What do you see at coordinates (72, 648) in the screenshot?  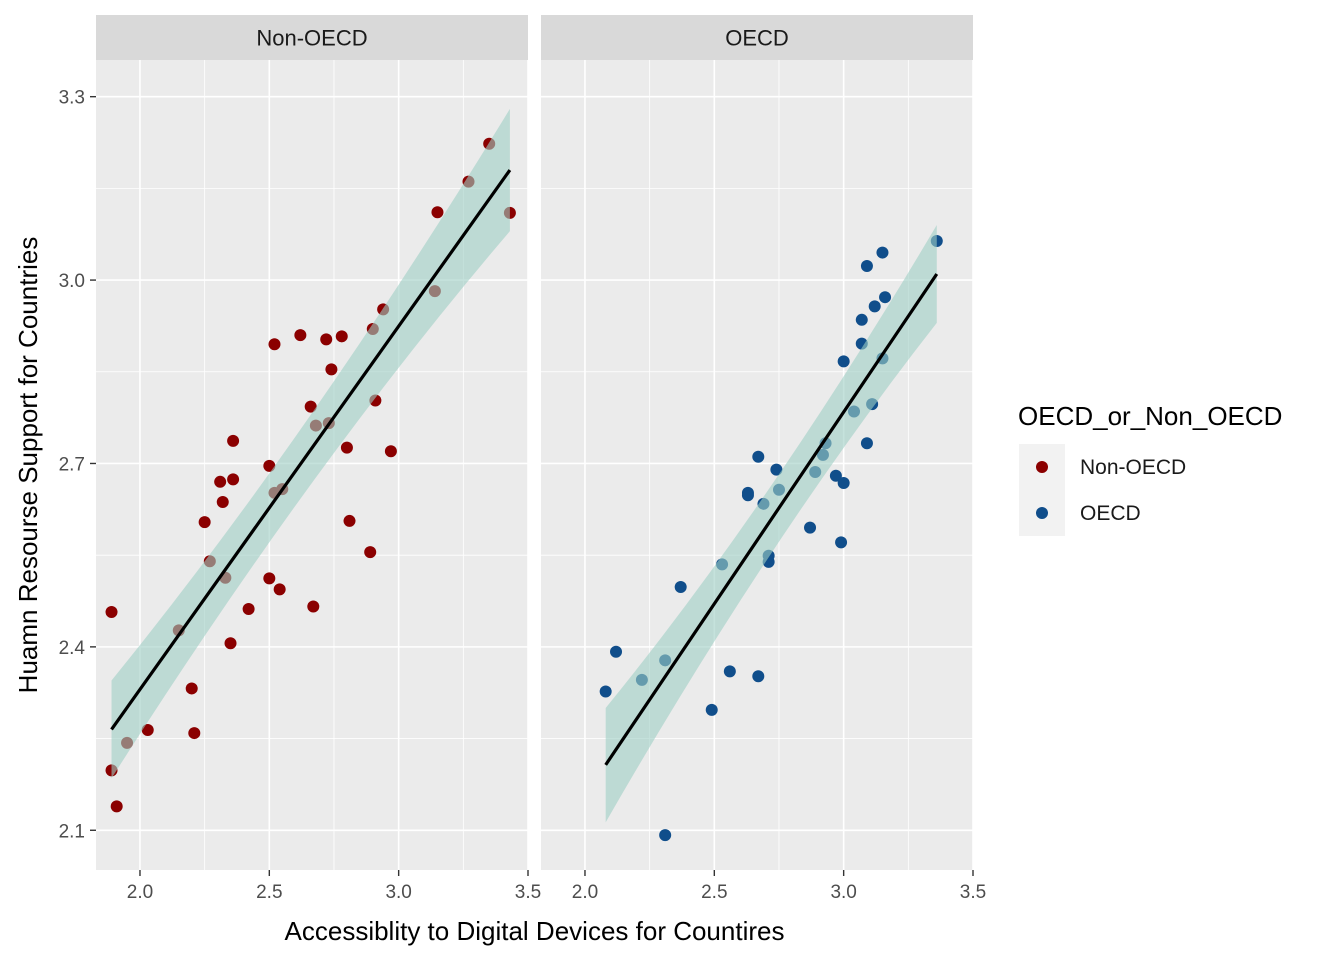 I see `y-tick-label: 2.4` at bounding box center [72, 648].